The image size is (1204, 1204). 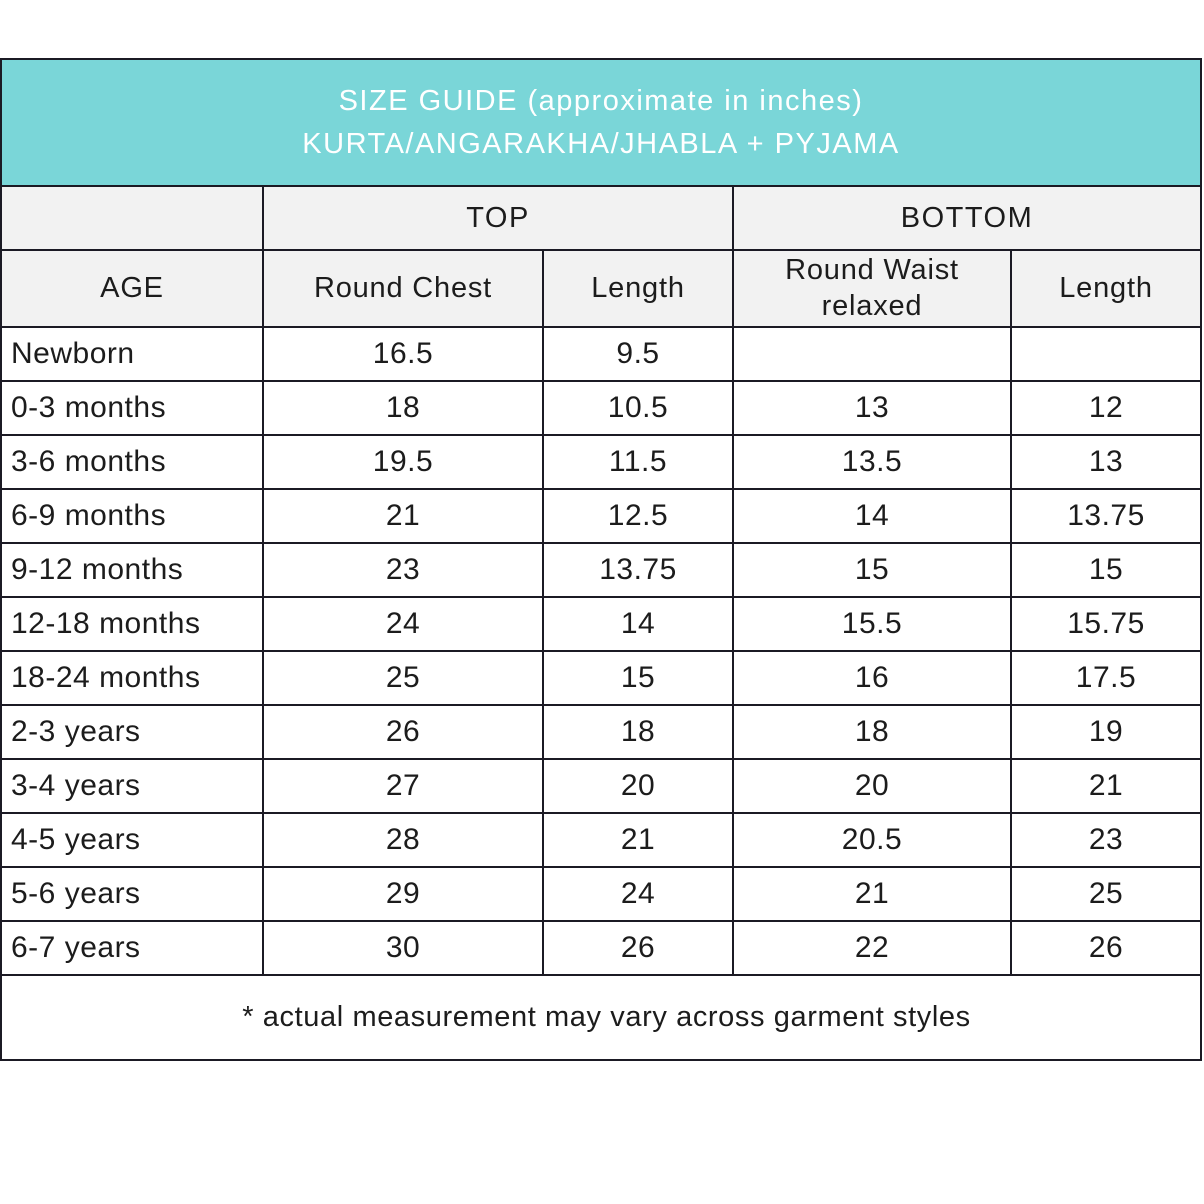 I want to click on table-row: 4-5 years 28 21 20.5 23, so click(x=601, y=839).